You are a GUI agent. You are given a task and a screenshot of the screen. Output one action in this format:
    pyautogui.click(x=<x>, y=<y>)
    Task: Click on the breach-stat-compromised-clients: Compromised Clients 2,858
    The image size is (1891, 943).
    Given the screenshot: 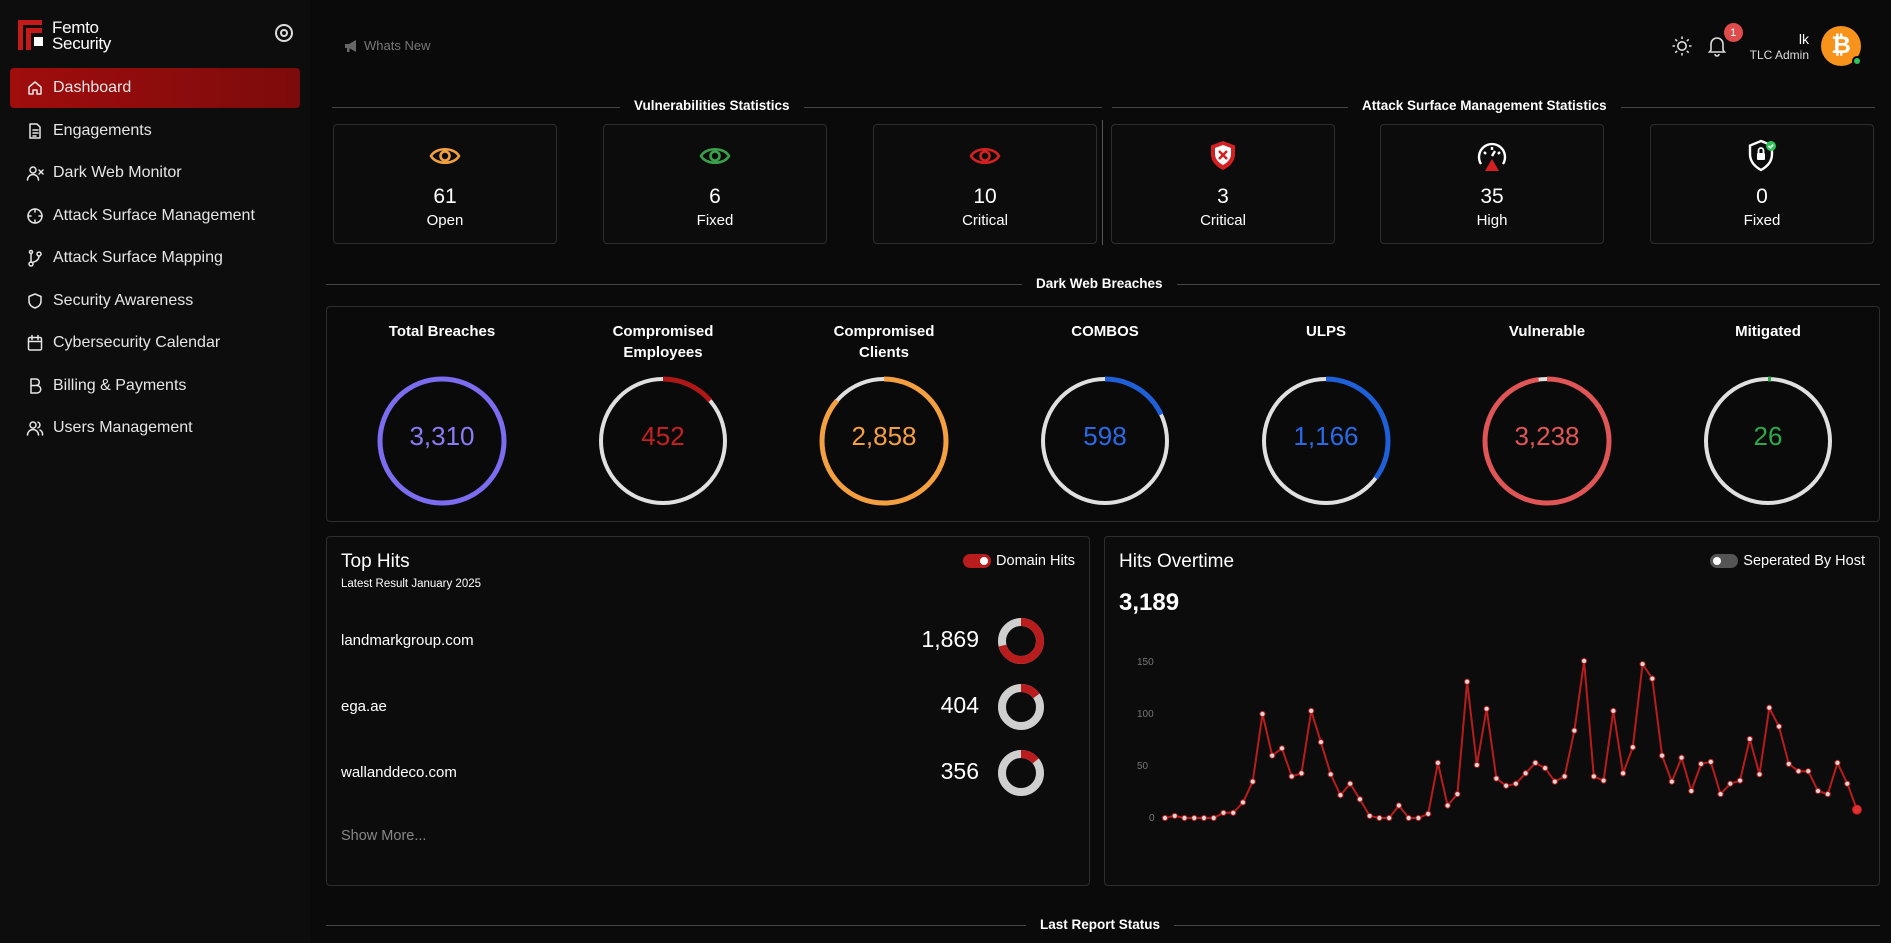 What is the action you would take?
    pyautogui.click(x=884, y=415)
    